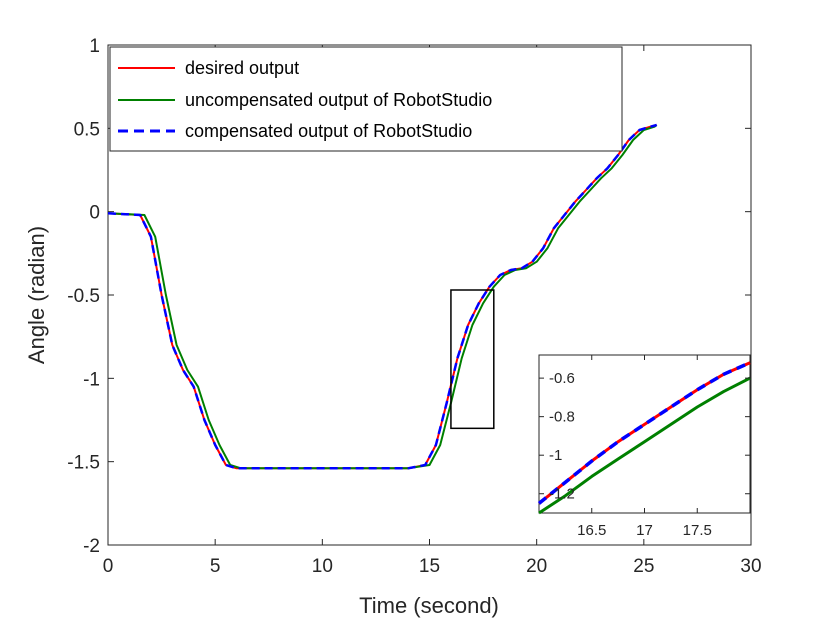 The image size is (830, 623). What do you see at coordinates (429, 566) in the screenshot?
I see `x-tick-label: 15` at bounding box center [429, 566].